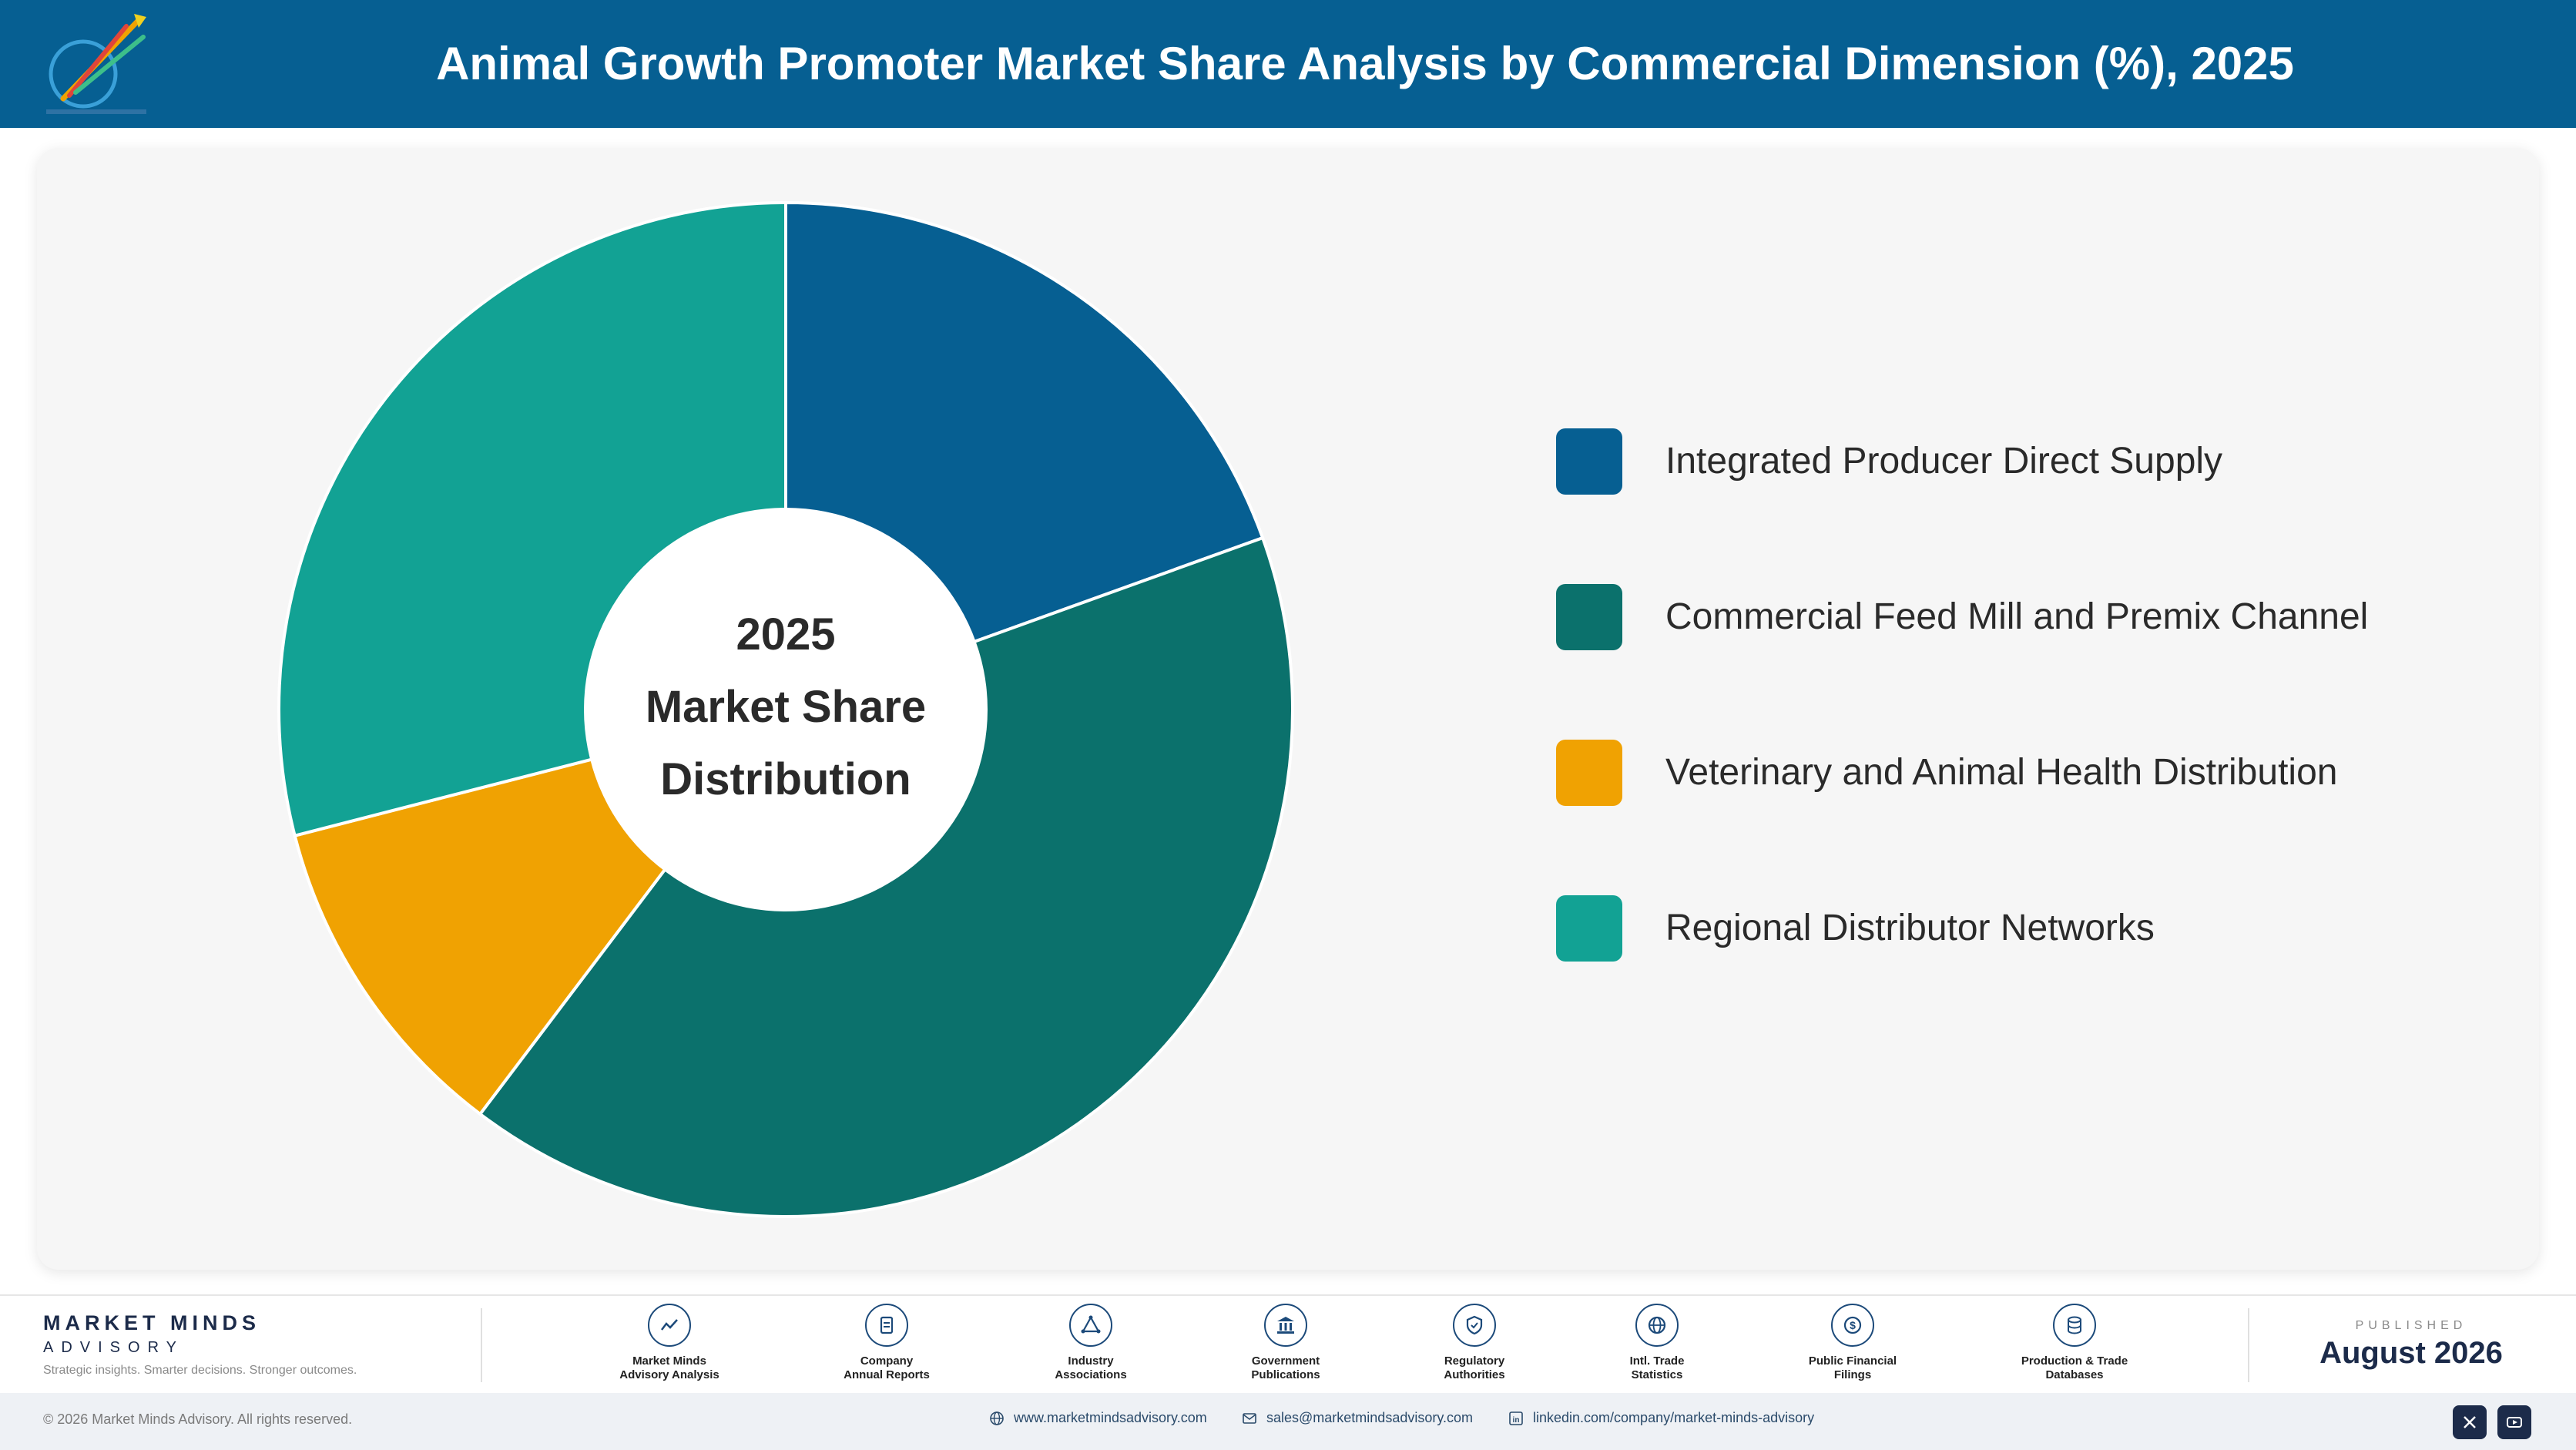 Image resolution: width=2576 pixels, height=1450 pixels. Describe the element at coordinates (1852, 1367) in the screenshot. I see `source-label: Public Financial Filings` at that location.